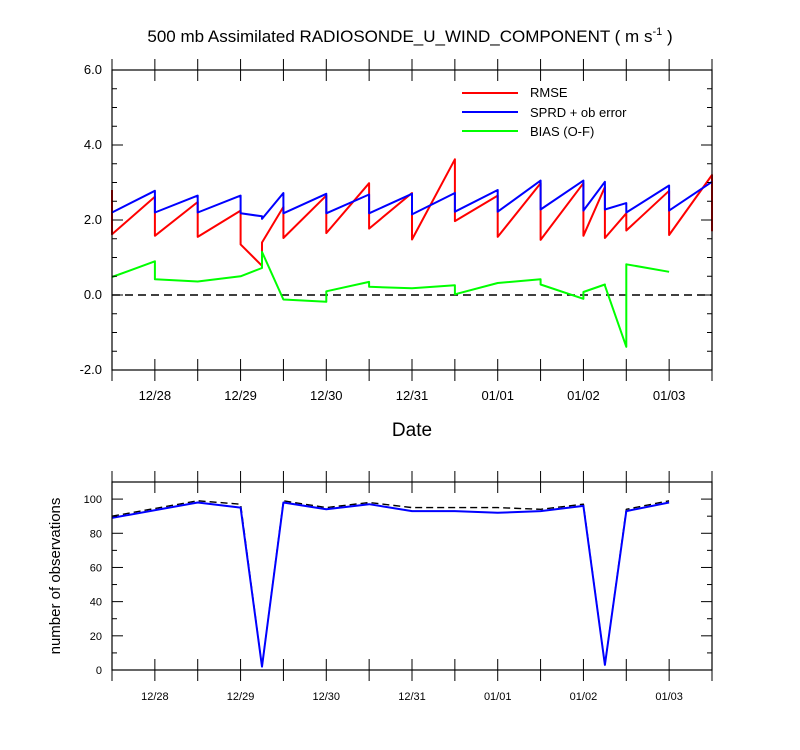  I want to click on top-xtick-label: 12/30, so click(326, 395).